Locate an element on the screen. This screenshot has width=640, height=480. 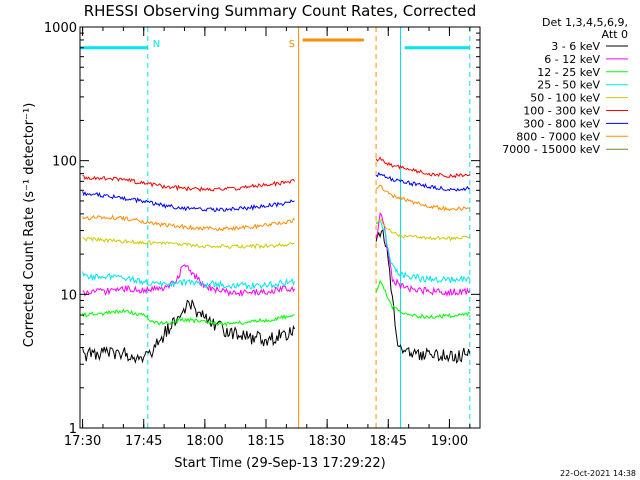
x-tick-label: 17:30 is located at coordinates (82, 441).